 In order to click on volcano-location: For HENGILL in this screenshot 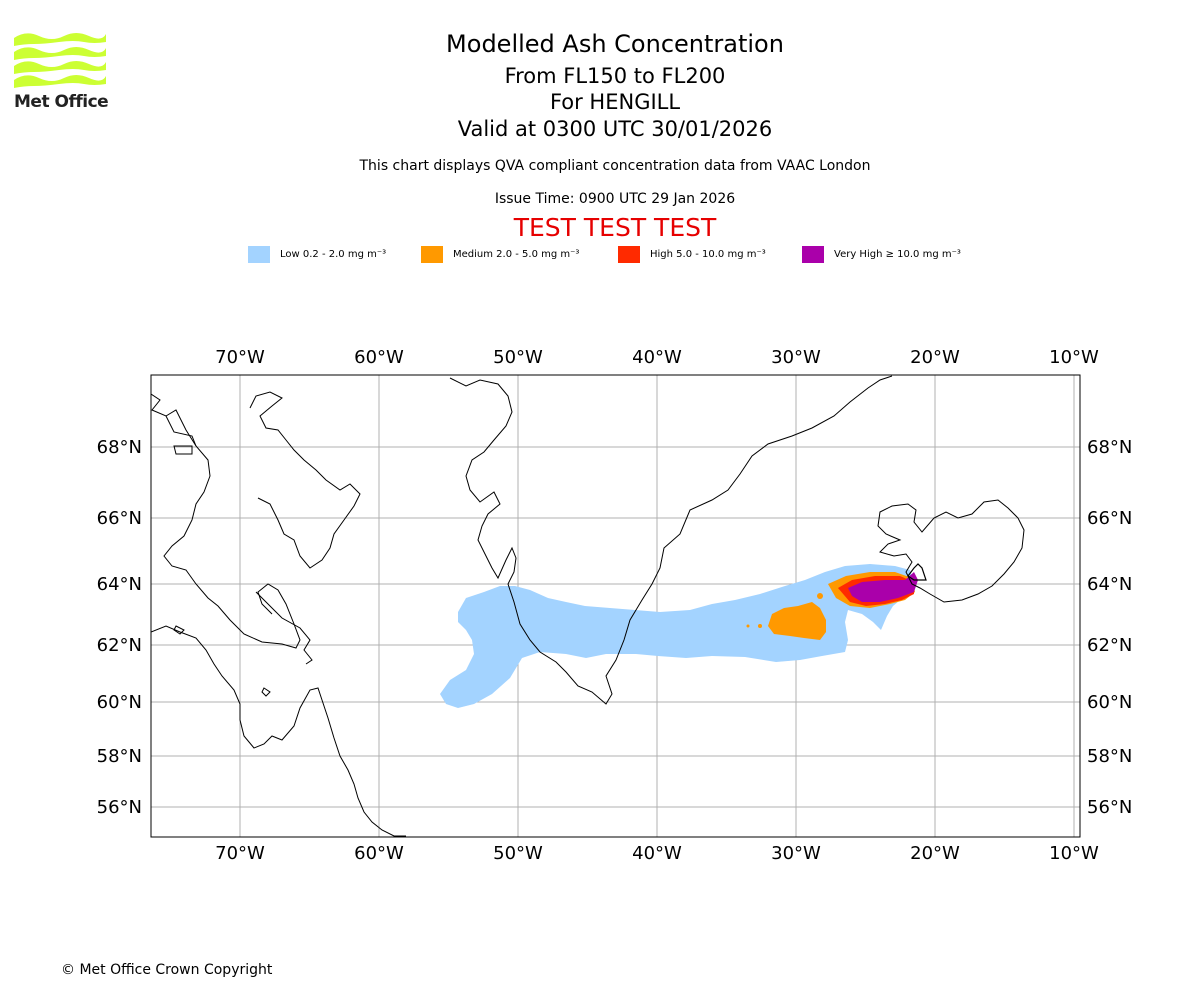, I will do `click(615, 102)`.